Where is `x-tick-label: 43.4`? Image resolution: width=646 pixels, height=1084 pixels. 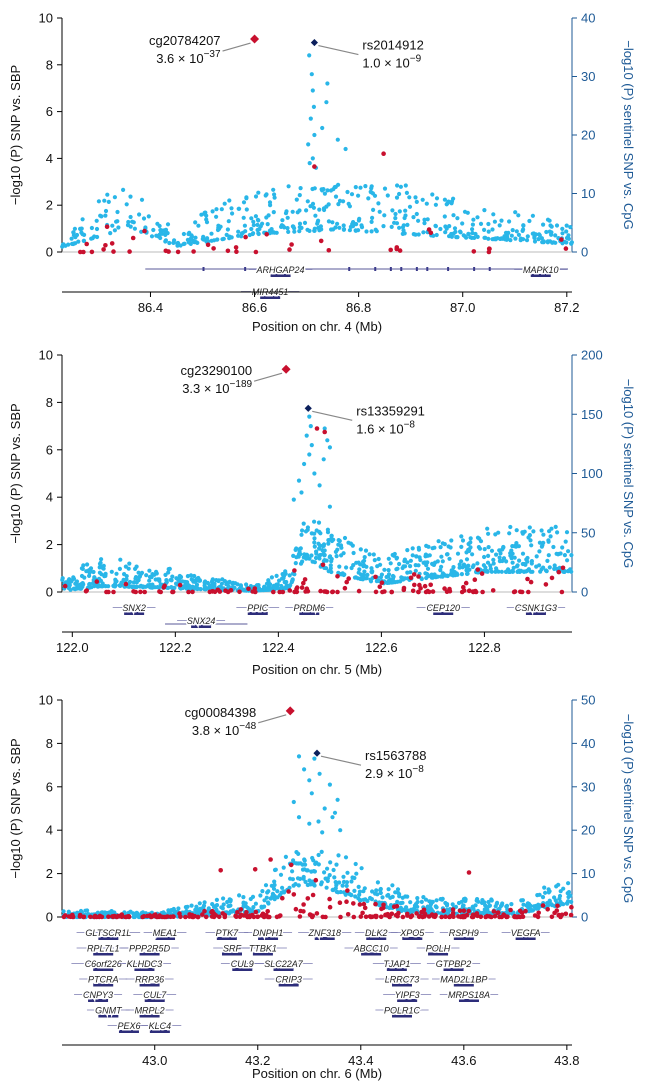
x-tick-label: 43.4 is located at coordinates (360, 1060).